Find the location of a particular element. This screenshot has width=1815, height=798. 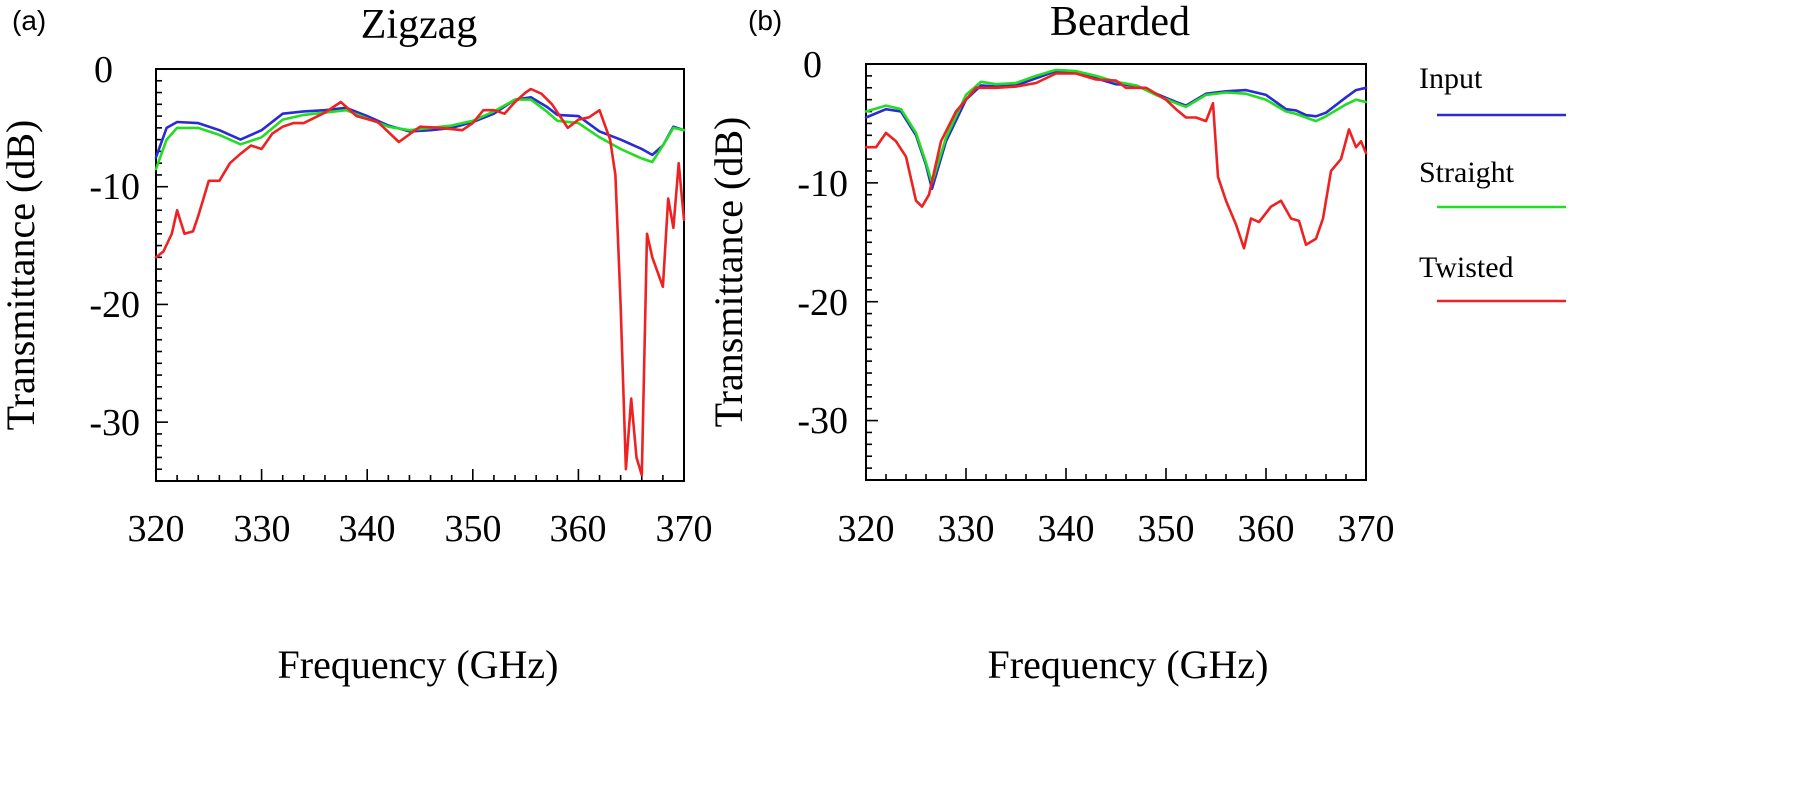

chart-title-zigzag: Zigzag is located at coordinates (419, 25).